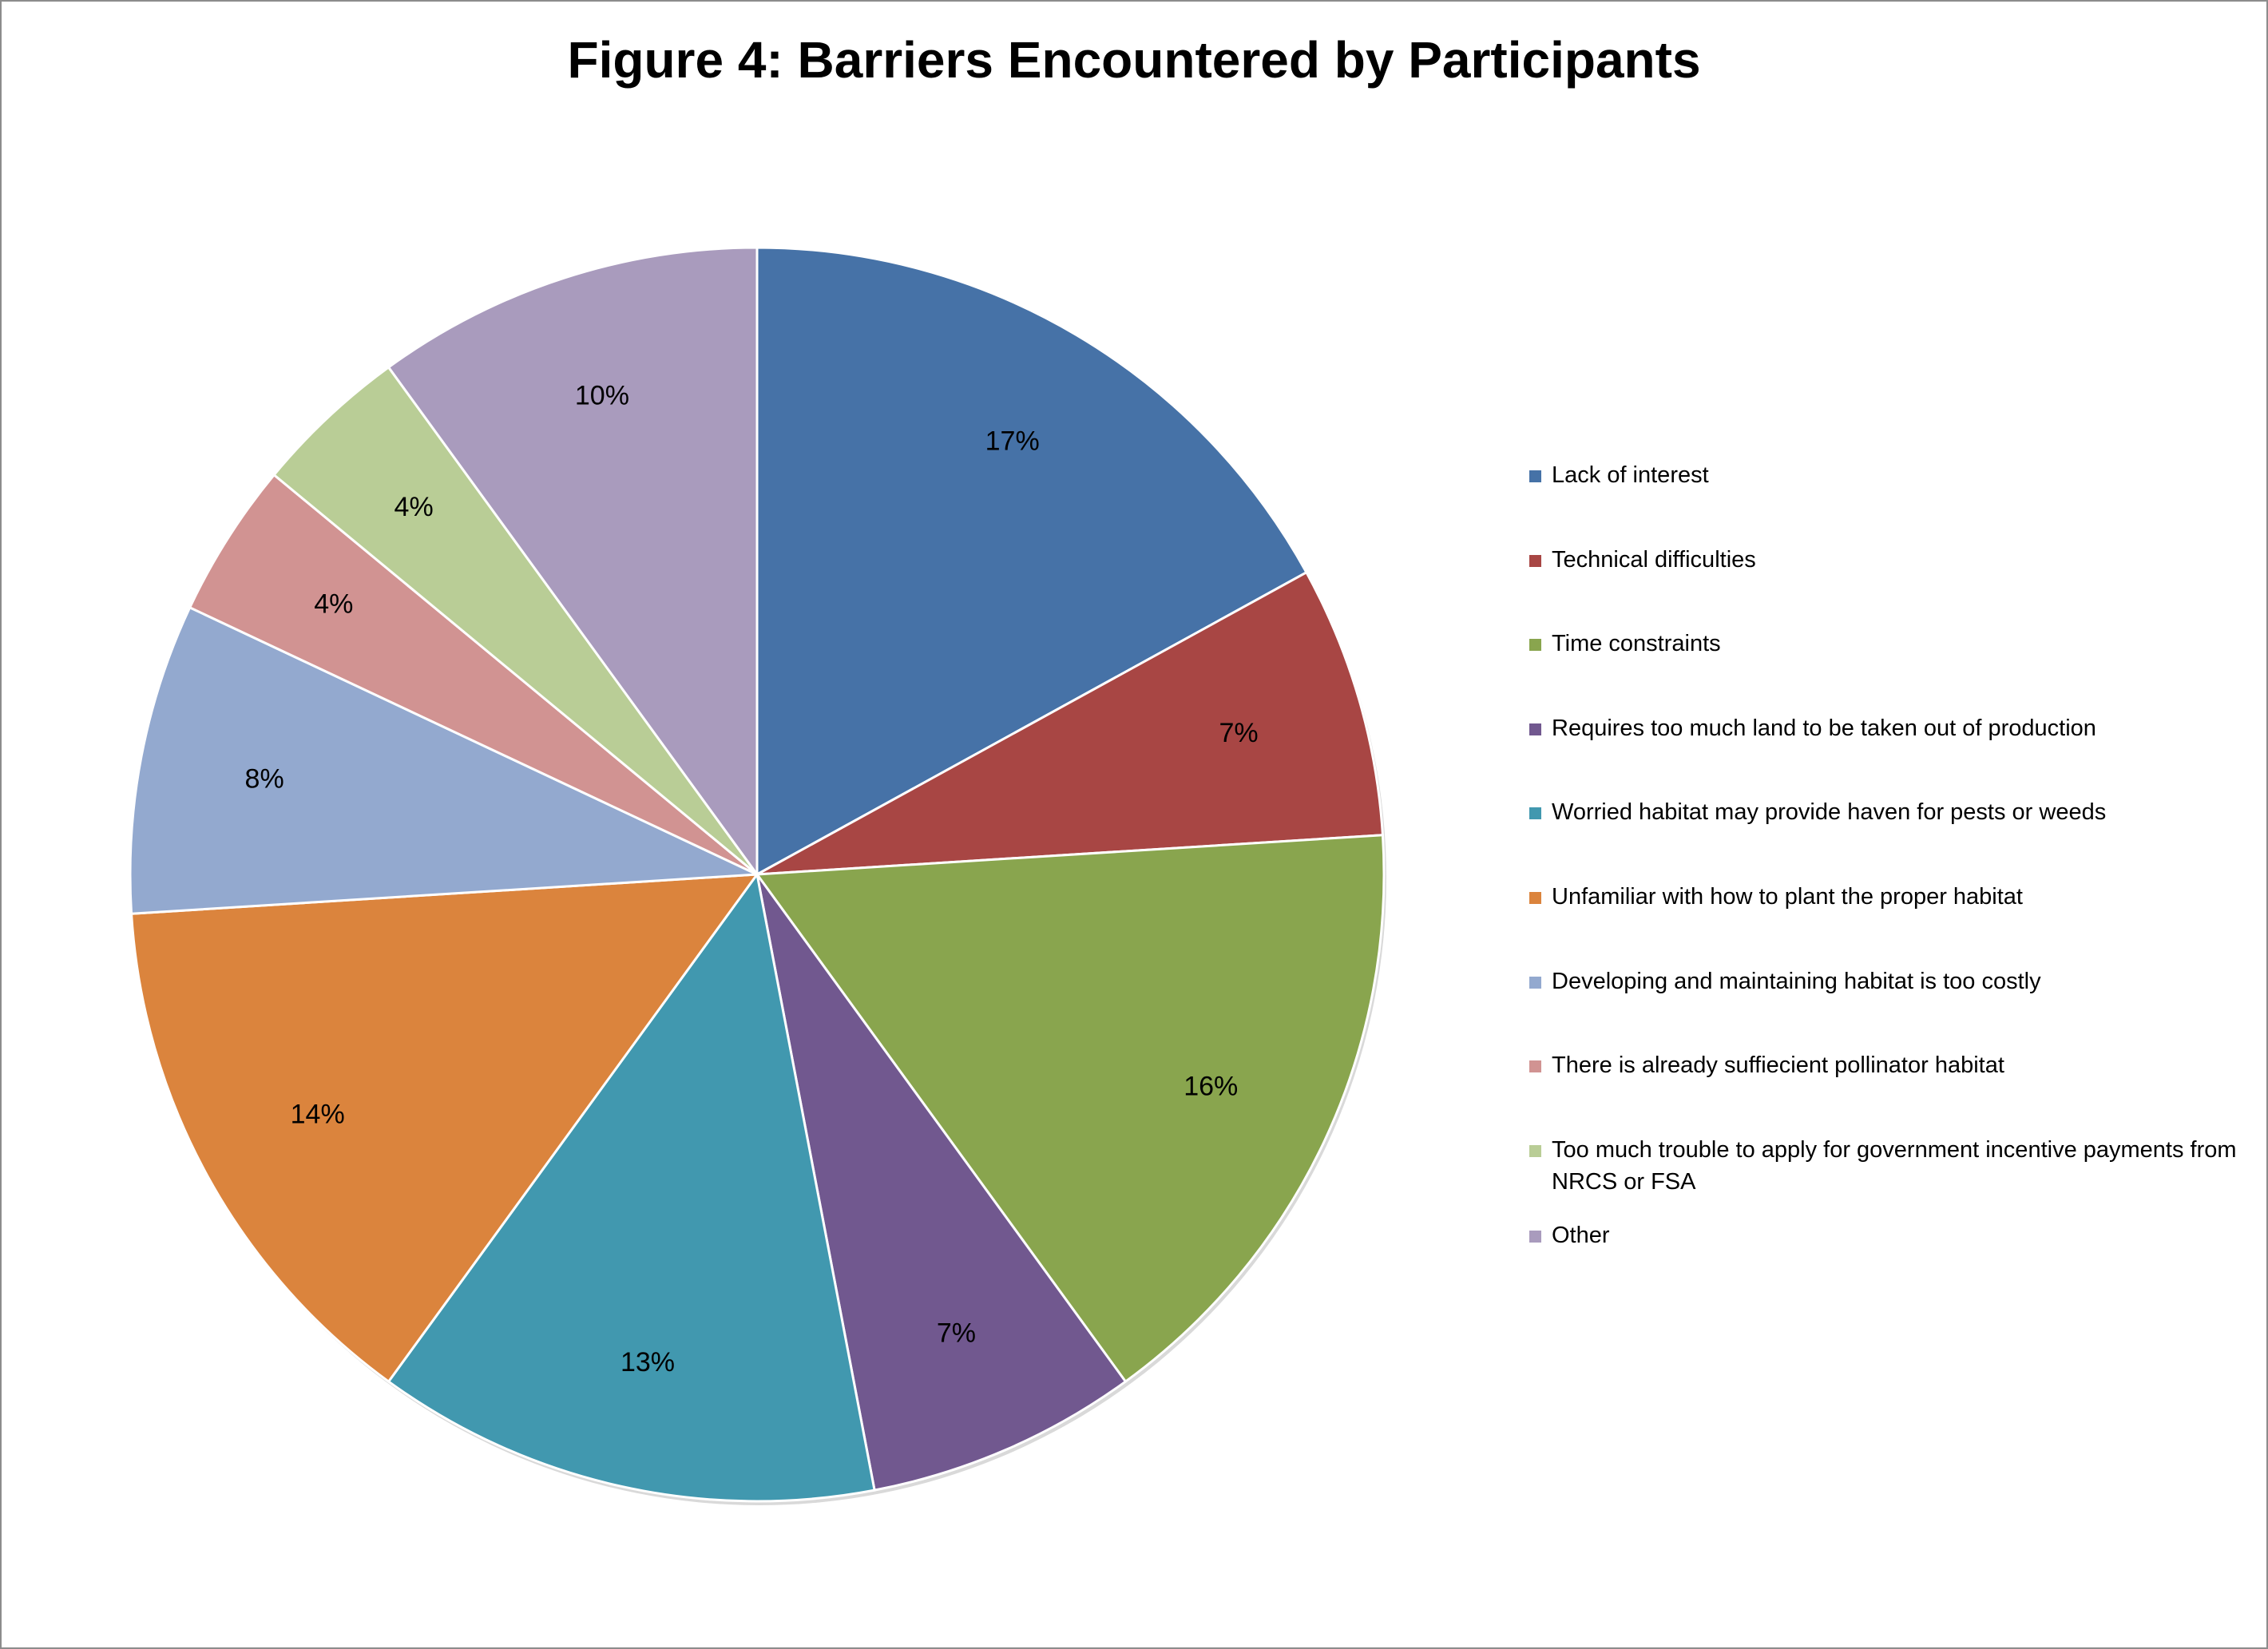 The width and height of the screenshot is (2268, 1649). What do you see at coordinates (1013, 441) in the screenshot?
I see `data-label-1: 17%` at bounding box center [1013, 441].